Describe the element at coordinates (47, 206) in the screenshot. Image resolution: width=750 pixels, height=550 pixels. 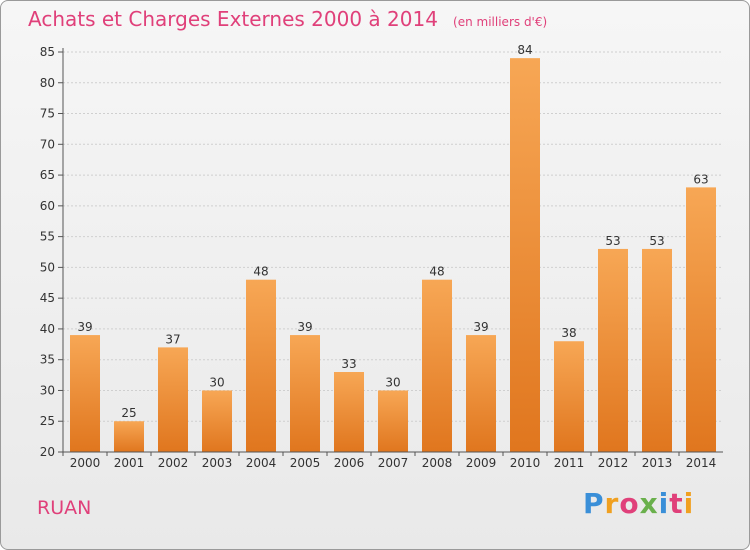
I see `y-tick-label: 60` at that location.